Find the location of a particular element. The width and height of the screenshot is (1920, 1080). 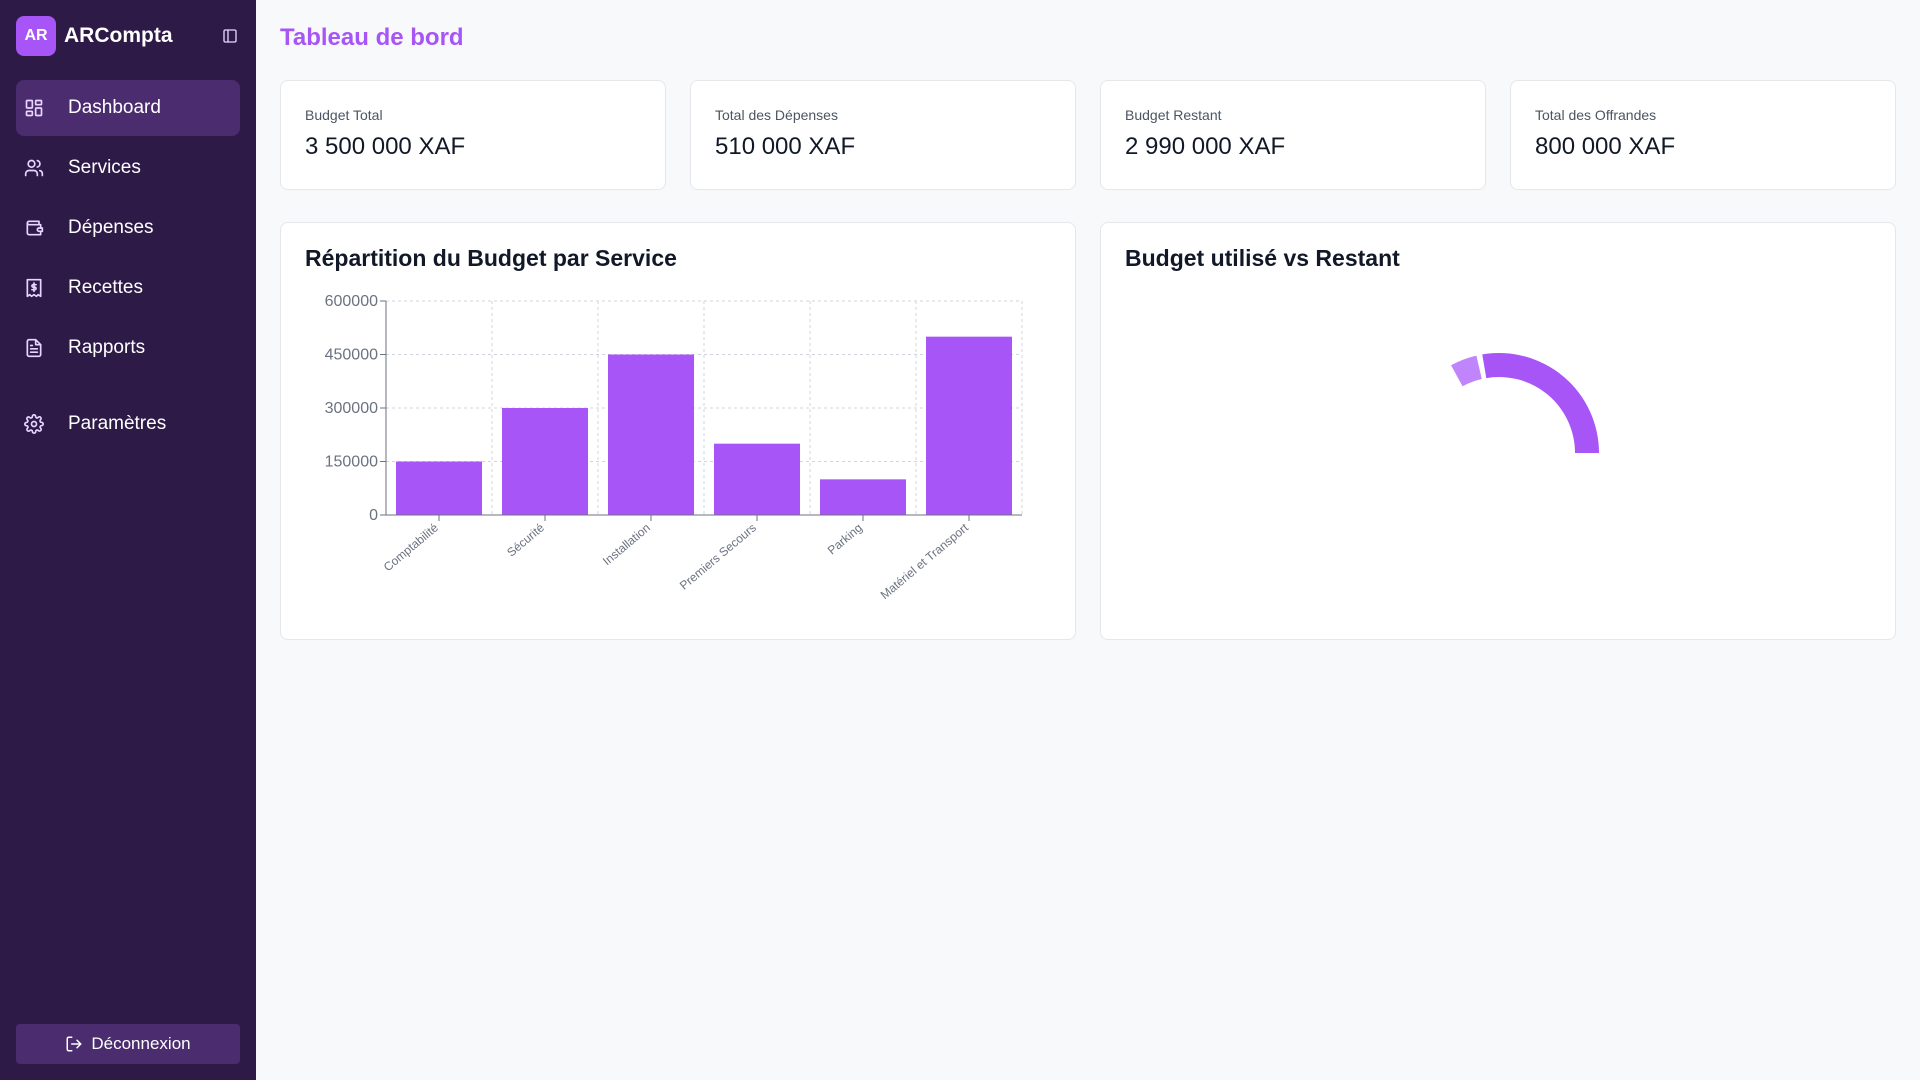

sidebar: AR ARCompta Dashboard Services is located at coordinates (128, 540).